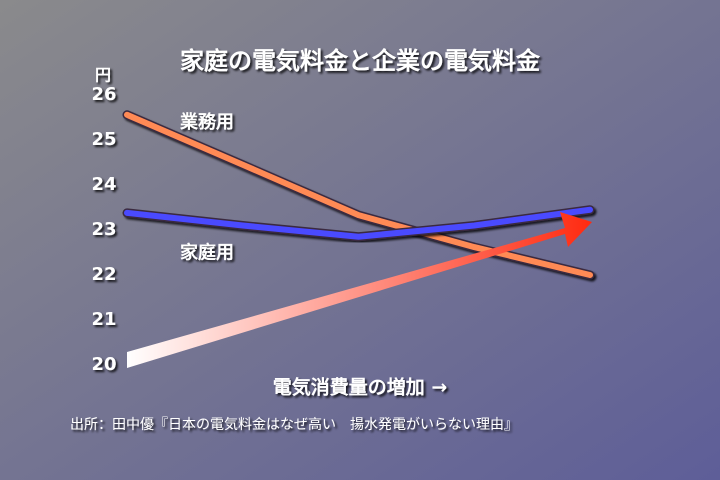 This screenshot has height=480, width=720. Describe the element at coordinates (207, 253) in the screenshot. I see `series-label: 家庭用` at that location.